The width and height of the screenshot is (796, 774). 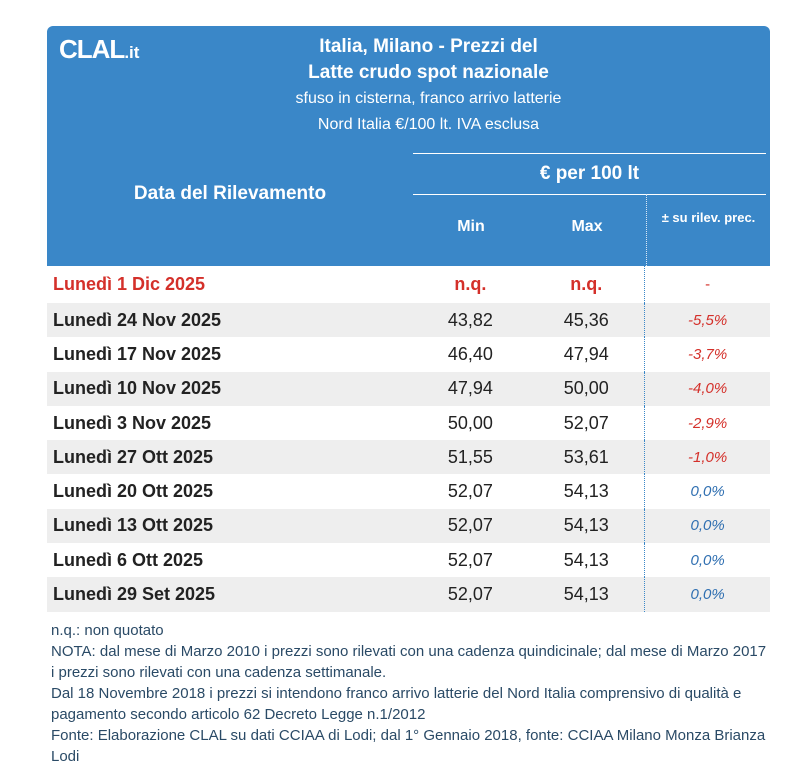 I want to click on row-max-price: 47,94, so click(x=586, y=353).